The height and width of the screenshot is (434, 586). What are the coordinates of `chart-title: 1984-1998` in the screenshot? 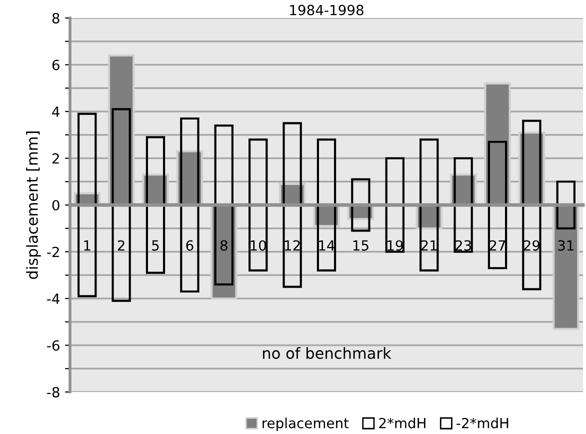 It's located at (327, 10).